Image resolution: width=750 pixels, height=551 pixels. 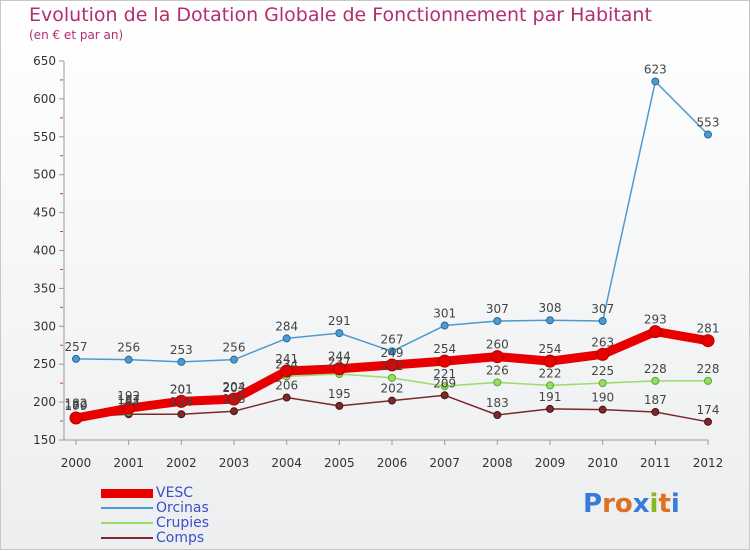 I want to click on value-label-crupies: 234, so click(x=286, y=364).